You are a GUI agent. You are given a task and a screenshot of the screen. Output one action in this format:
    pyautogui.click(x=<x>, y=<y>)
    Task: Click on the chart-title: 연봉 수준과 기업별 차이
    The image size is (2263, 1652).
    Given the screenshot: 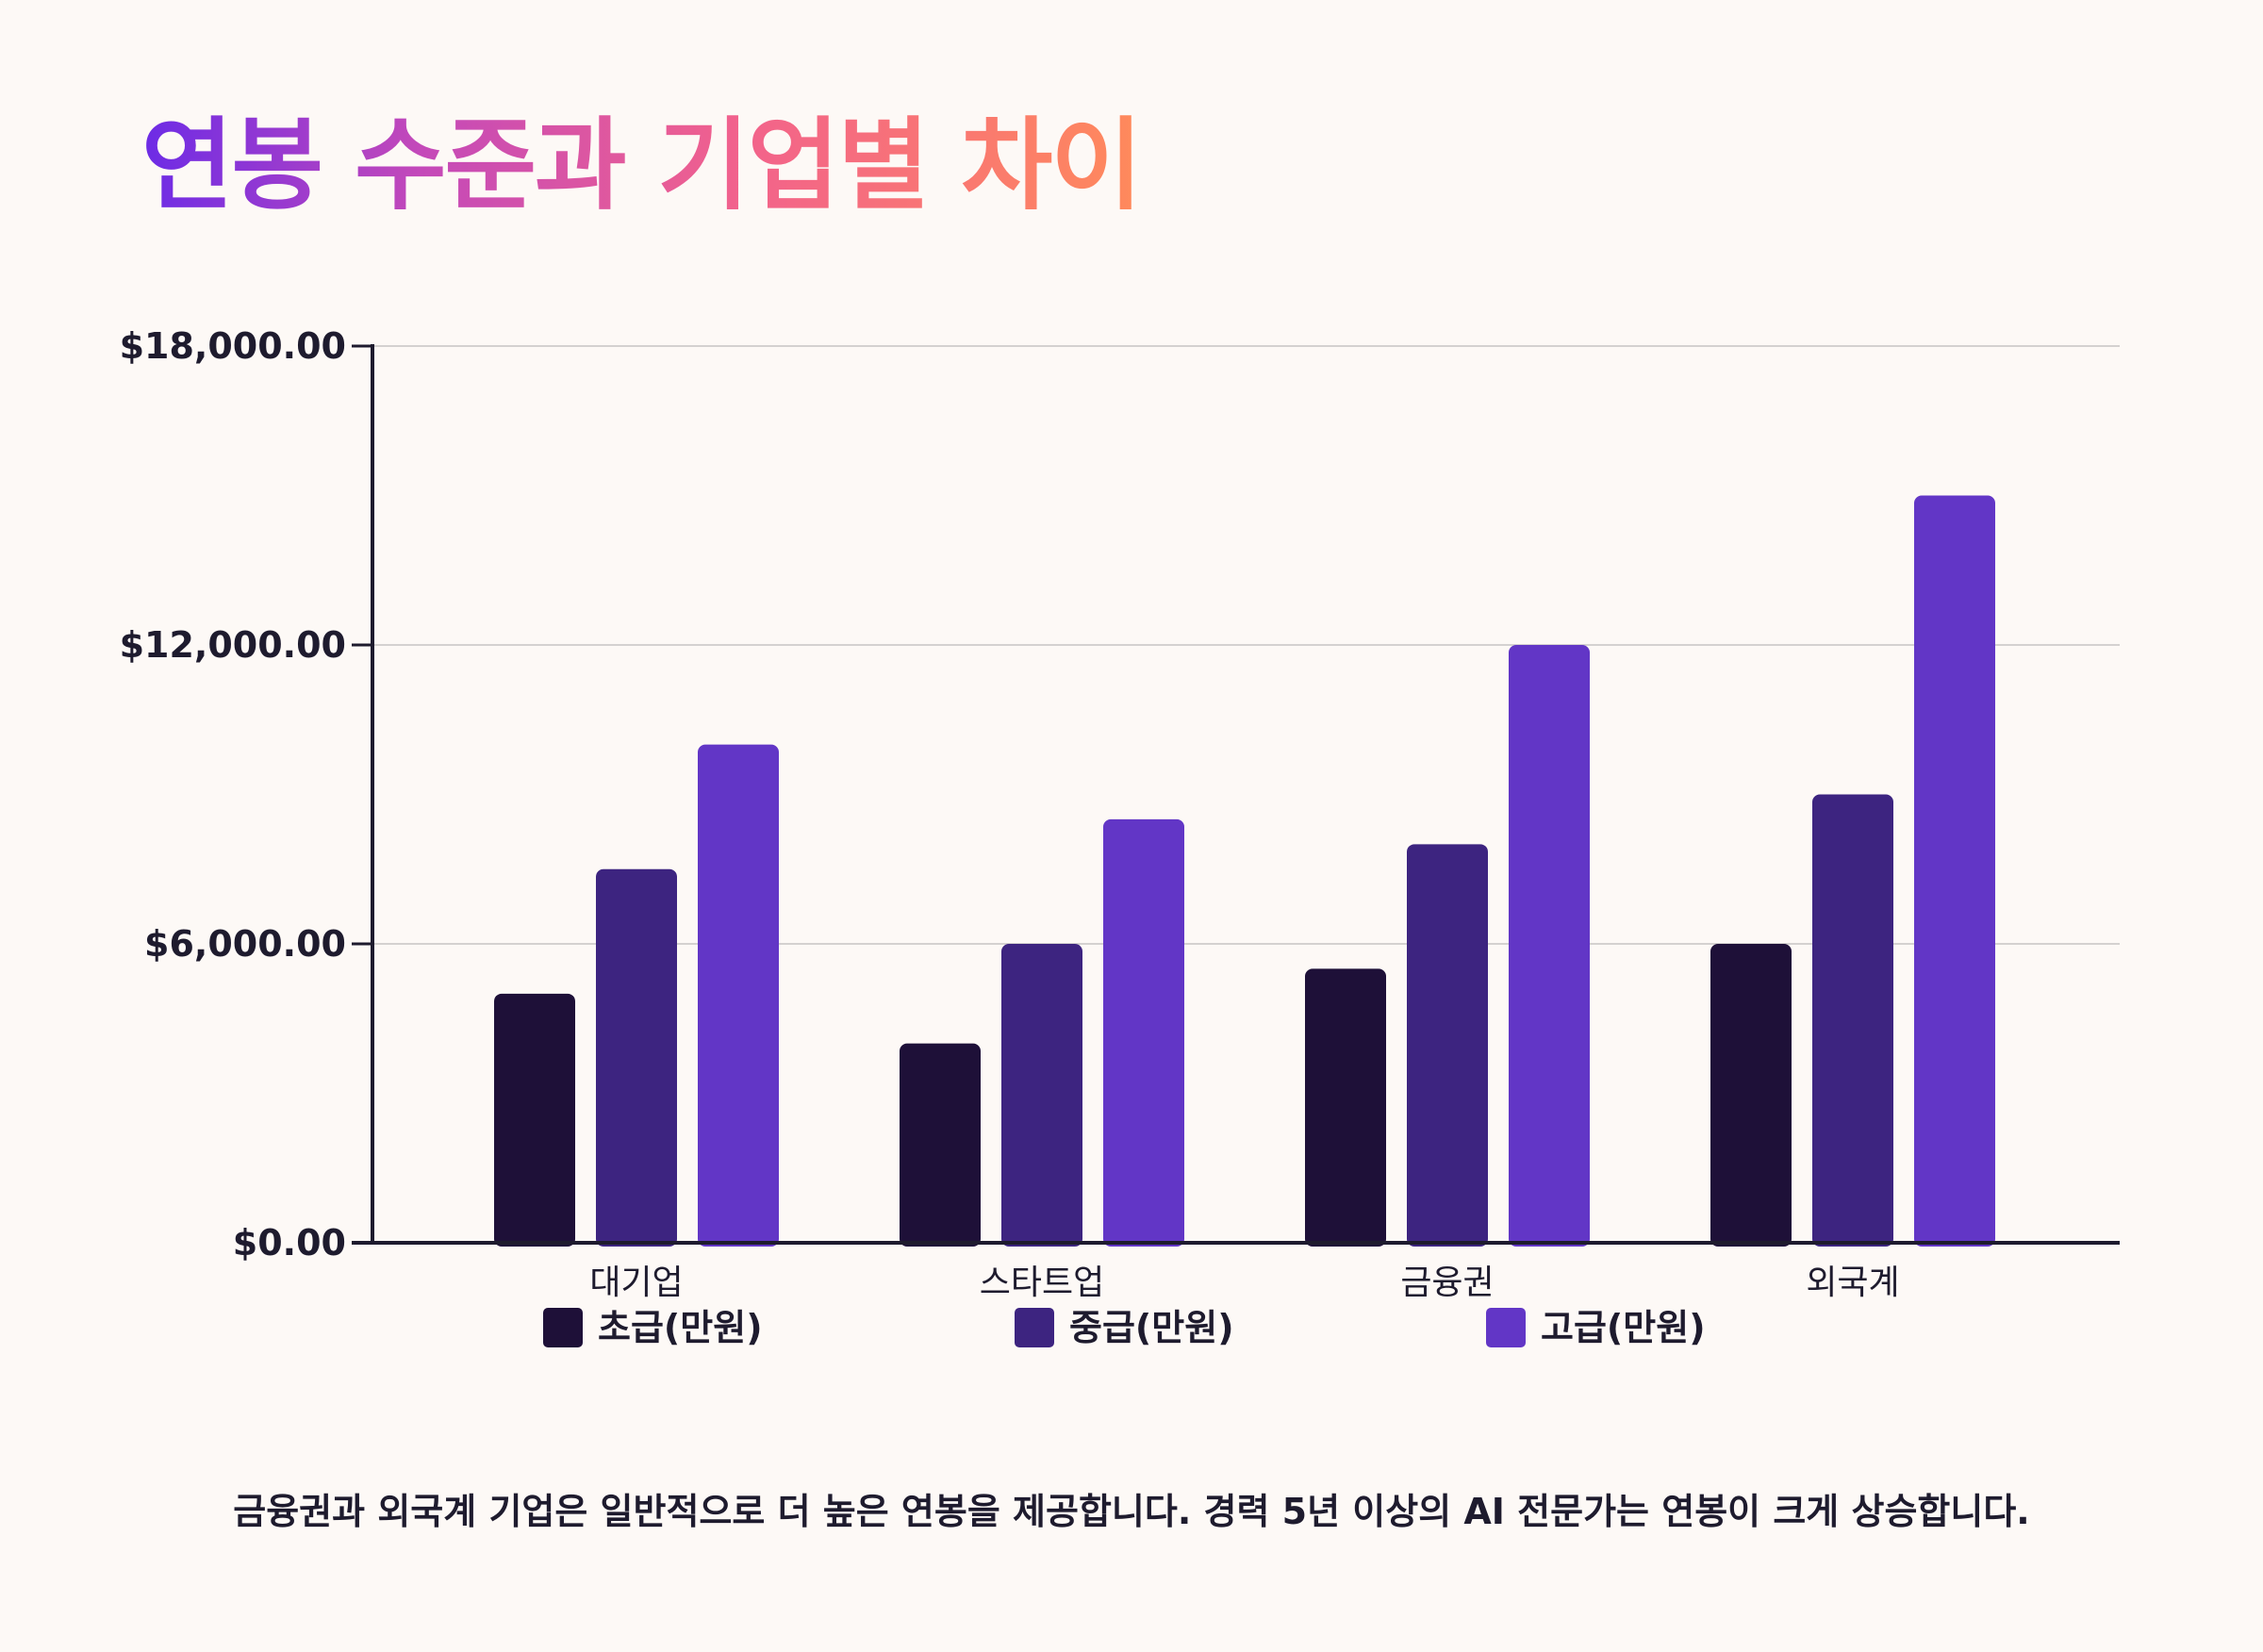 What is the action you would take?
    pyautogui.click(x=642, y=165)
    